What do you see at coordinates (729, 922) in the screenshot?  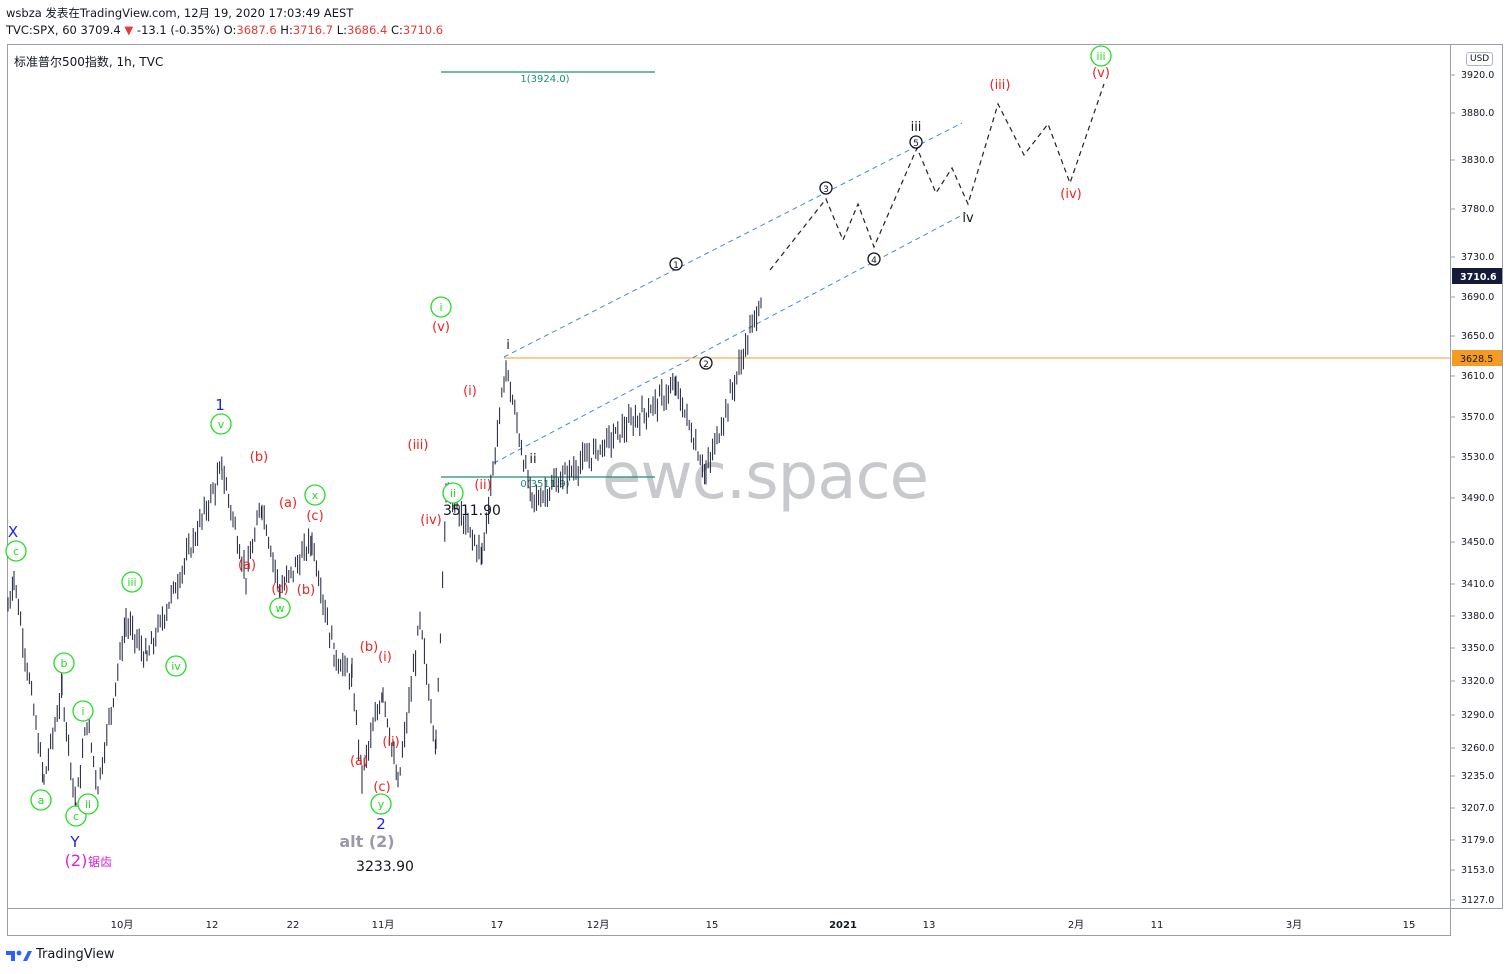 I see `time-axis` at bounding box center [729, 922].